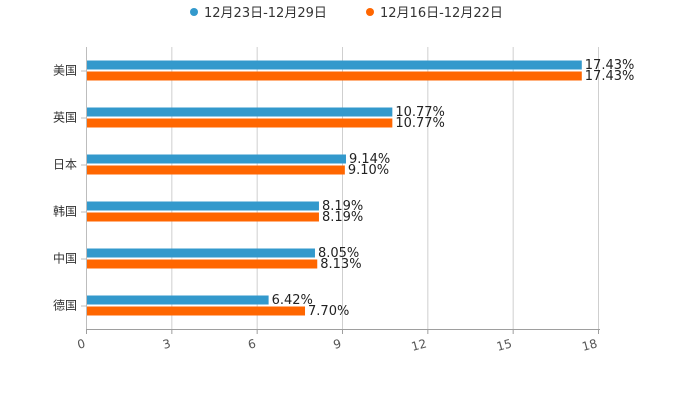 Image resolution: width=700 pixels, height=404 pixels. Describe the element at coordinates (65, 118) in the screenshot. I see `category-label: 英国` at that location.